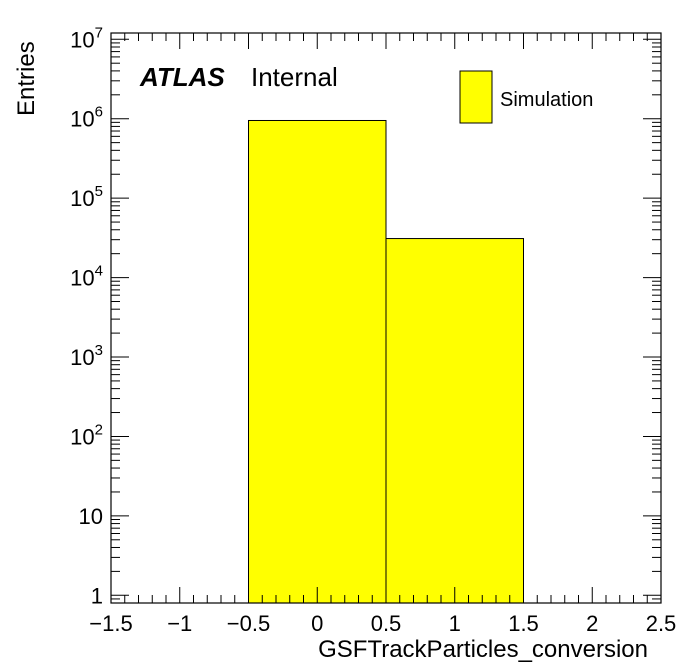 This screenshot has width=696, height=672. I want to click on x-axis-title: GSFTrackParticles_conversion, so click(483, 649).